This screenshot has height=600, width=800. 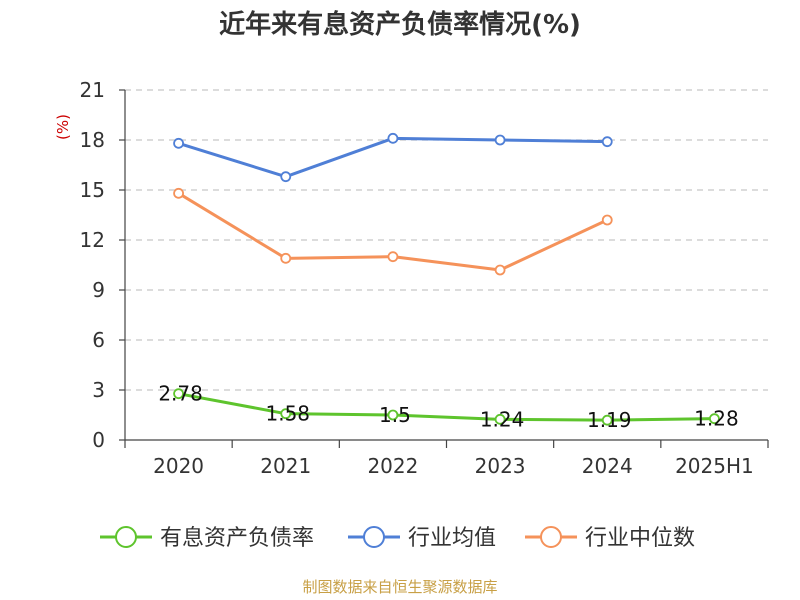 I want to click on data-label: 1.28, so click(x=716, y=419).